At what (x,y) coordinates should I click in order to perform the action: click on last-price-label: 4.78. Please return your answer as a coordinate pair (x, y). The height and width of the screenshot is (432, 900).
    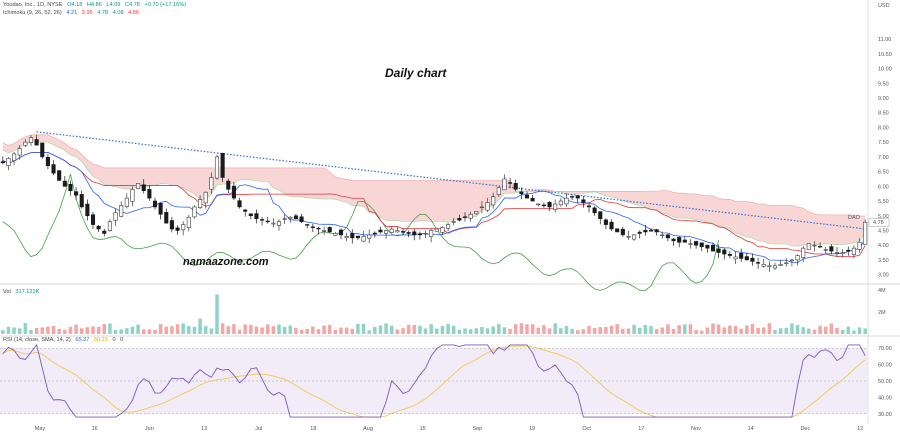
    Looking at the image, I should click on (878, 223).